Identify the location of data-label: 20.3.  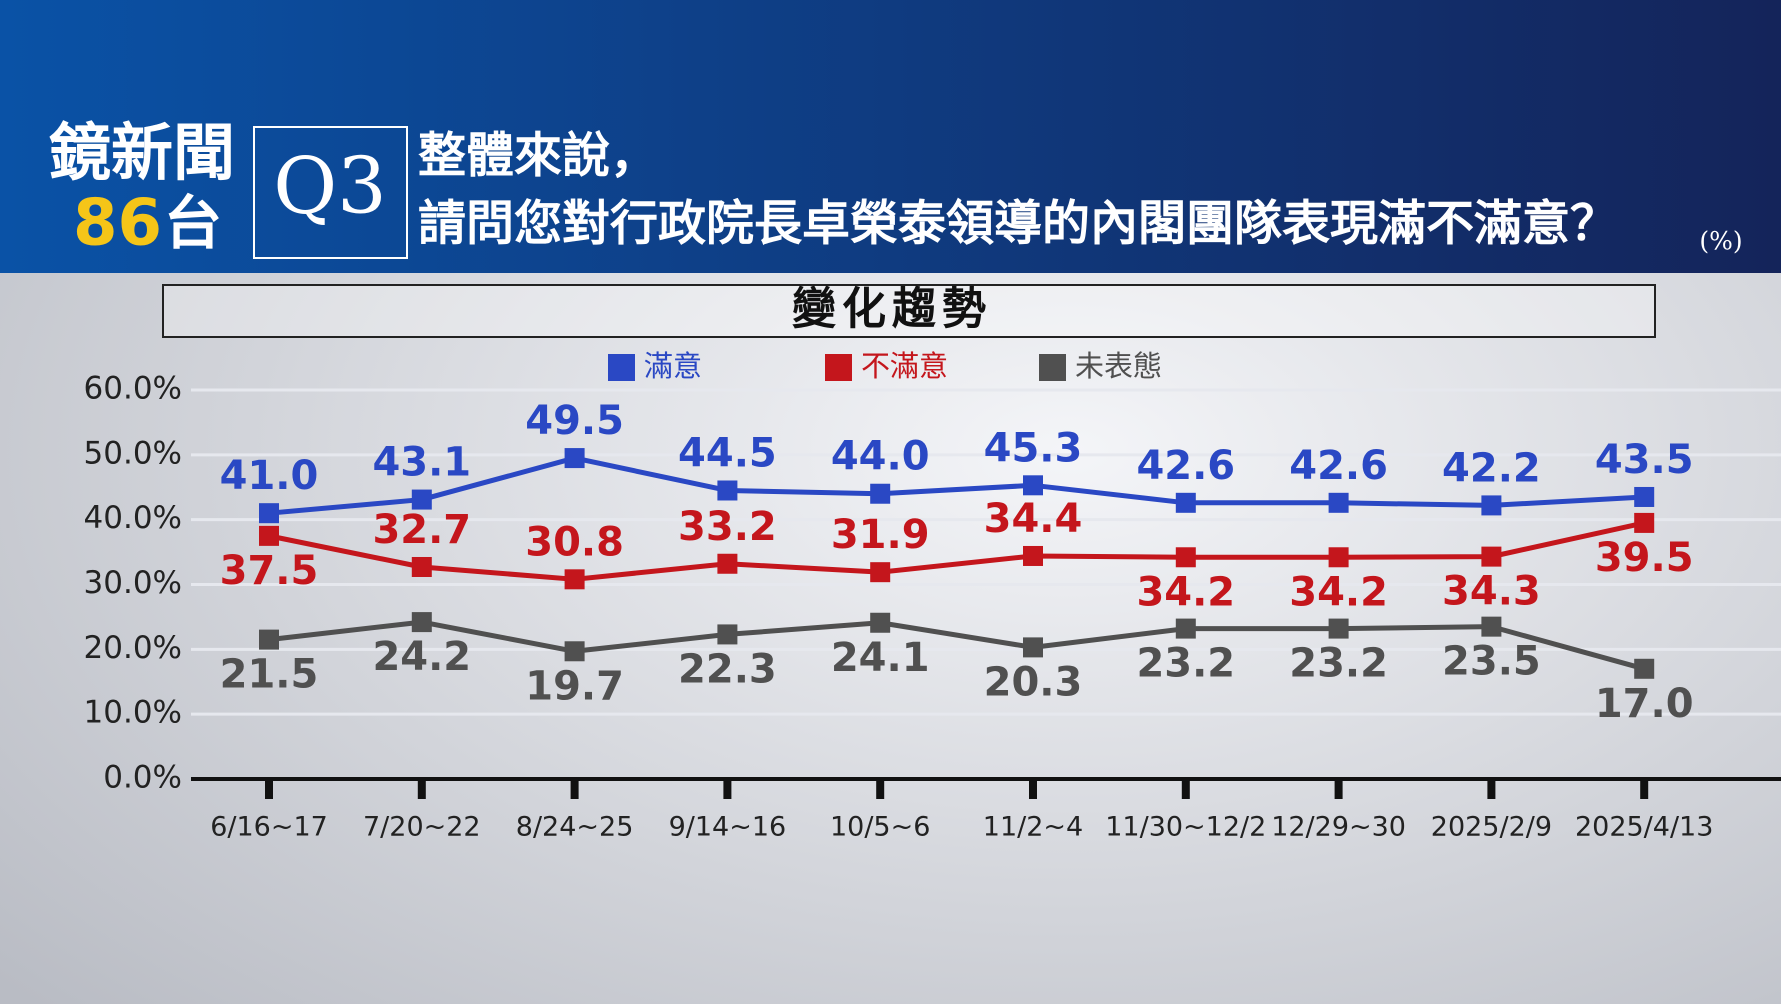
(1033, 682).